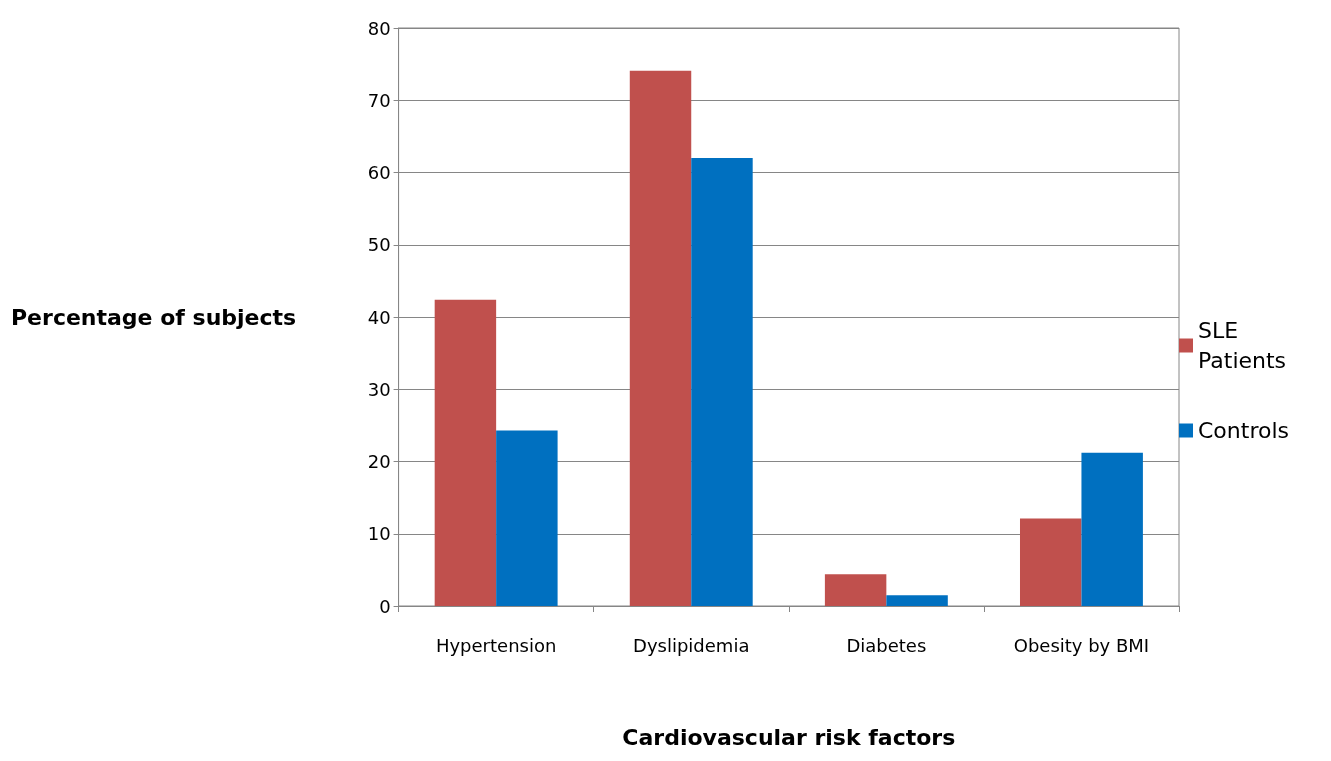  Describe the element at coordinates (379, 245) in the screenshot. I see `y-tick-label: 50` at that location.